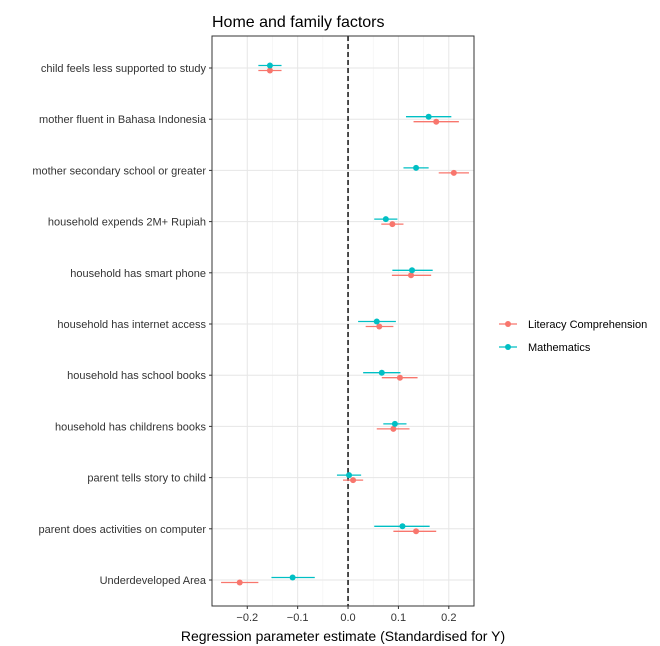 The height and width of the screenshot is (646, 660). Describe the element at coordinates (131, 325) in the screenshot. I see `y-tick-label: household has internet access` at that location.